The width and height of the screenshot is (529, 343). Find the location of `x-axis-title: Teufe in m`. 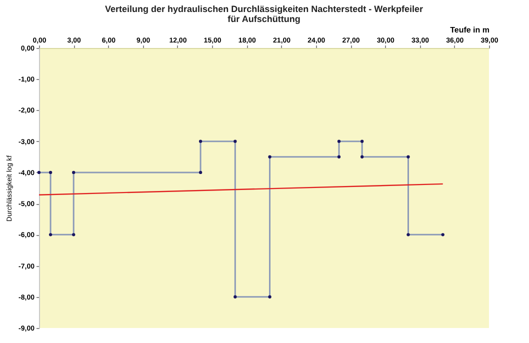

x-axis-title: Teufe in m is located at coordinates (470, 30).